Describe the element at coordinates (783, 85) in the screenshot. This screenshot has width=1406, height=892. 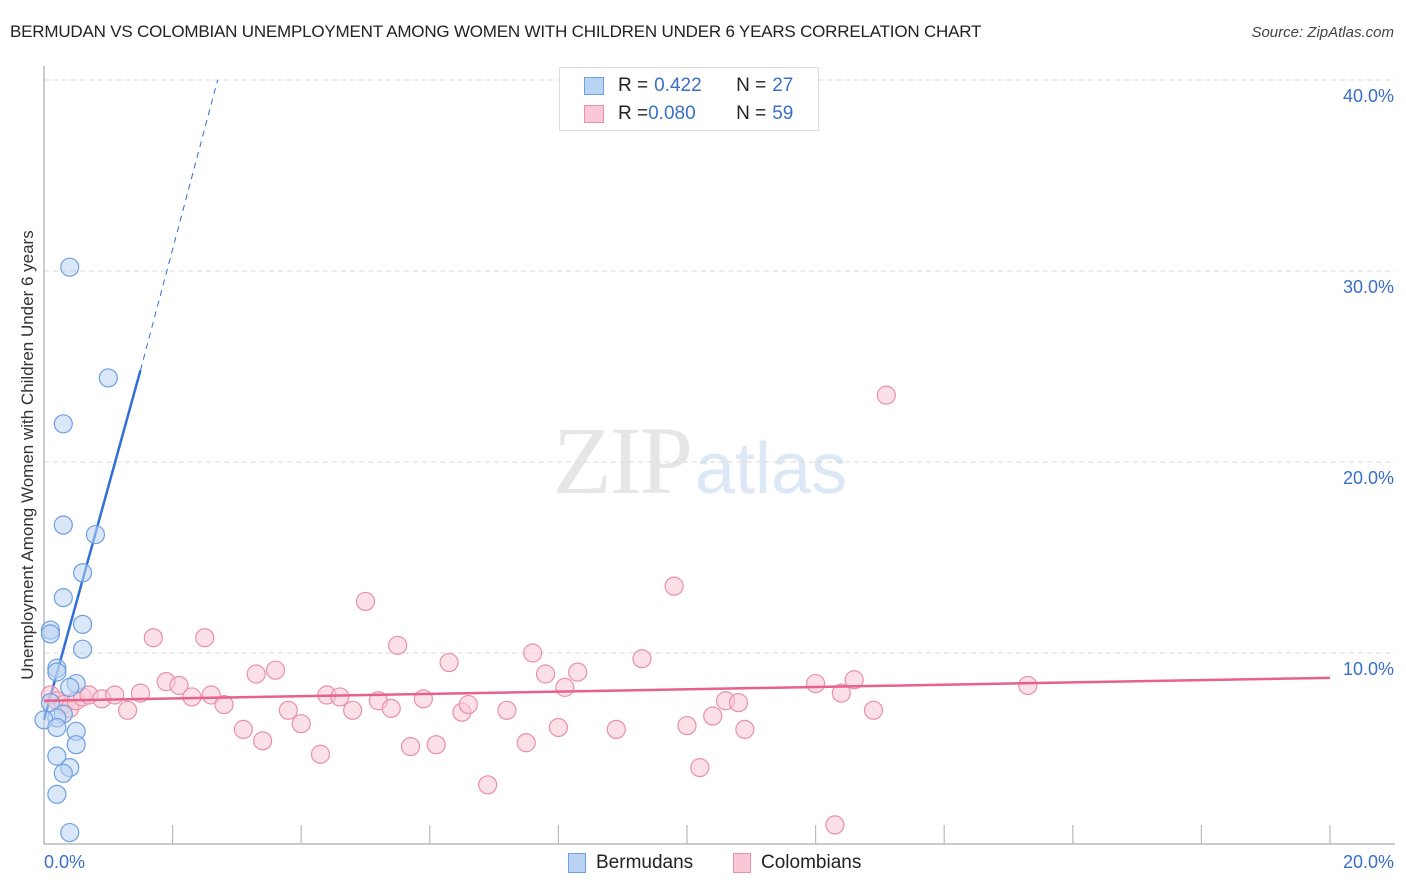
I see `n-value: 27` at that location.